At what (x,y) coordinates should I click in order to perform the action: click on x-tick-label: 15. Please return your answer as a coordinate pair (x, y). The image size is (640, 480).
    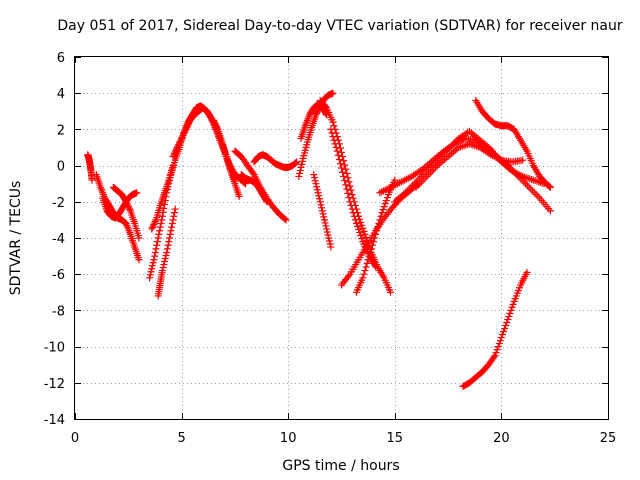
    Looking at the image, I should click on (395, 438).